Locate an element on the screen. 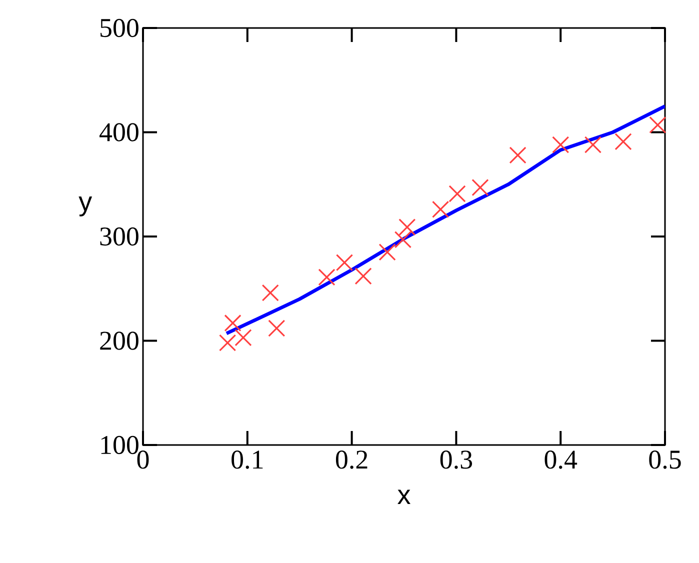  y-tick-label: 200 is located at coordinates (119, 341).